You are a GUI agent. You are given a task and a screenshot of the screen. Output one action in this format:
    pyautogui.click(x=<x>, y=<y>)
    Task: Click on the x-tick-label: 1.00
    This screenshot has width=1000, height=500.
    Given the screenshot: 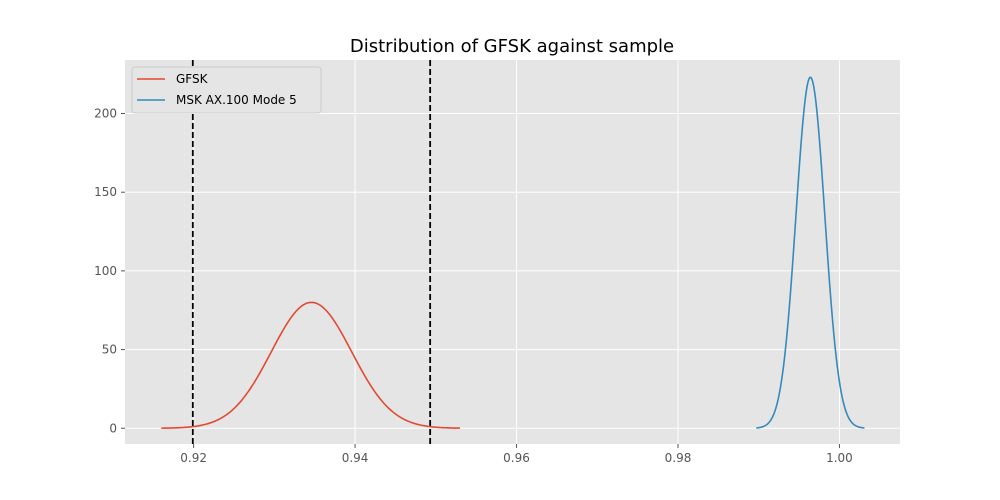 What is the action you would take?
    pyautogui.click(x=839, y=458)
    